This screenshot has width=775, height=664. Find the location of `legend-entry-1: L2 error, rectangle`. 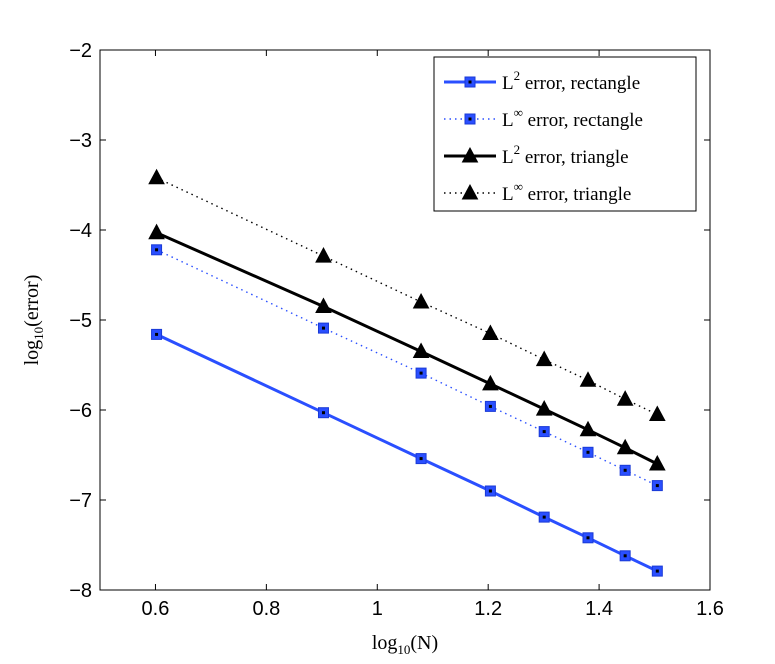

legend-entry-1: L2 error, rectangle is located at coordinates (542, 81).